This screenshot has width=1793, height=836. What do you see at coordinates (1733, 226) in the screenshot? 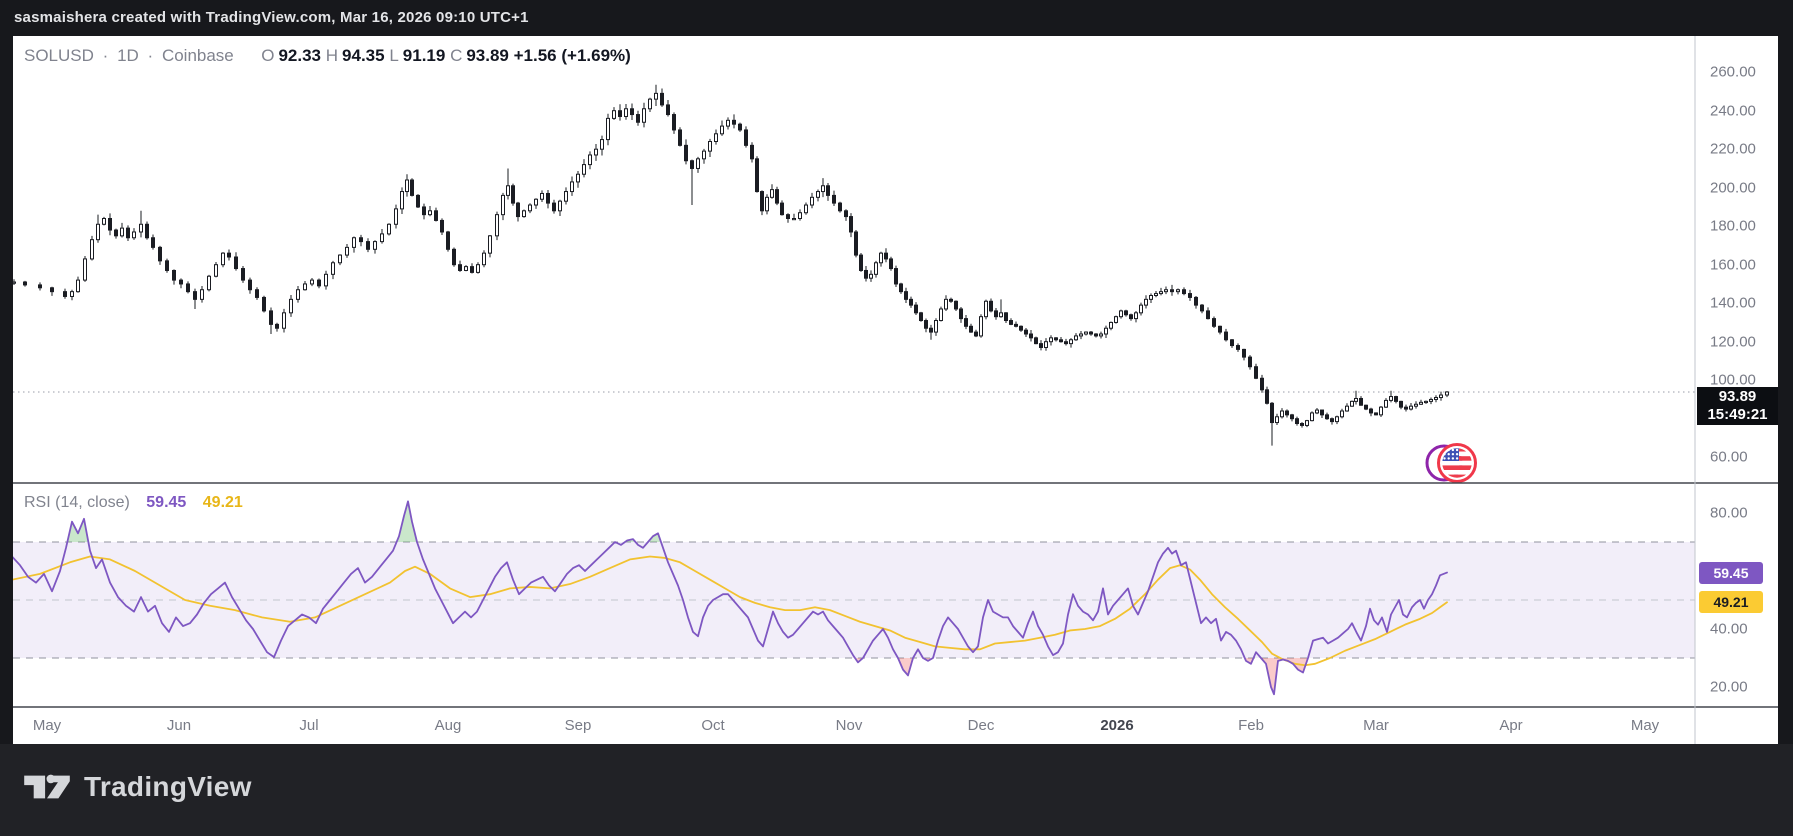
I see `price-tick-label: 180.00` at bounding box center [1733, 226].